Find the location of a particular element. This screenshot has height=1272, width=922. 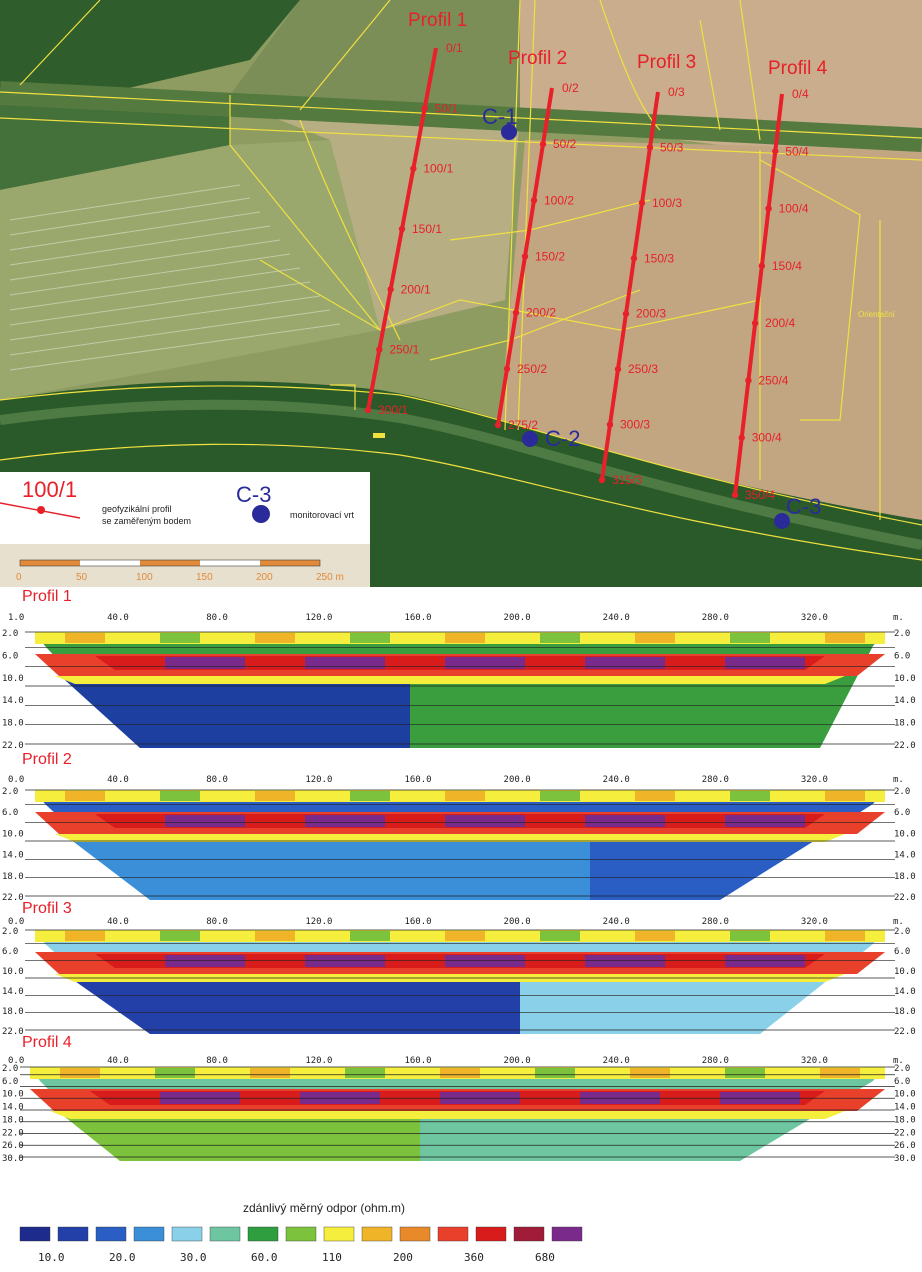

x-tick-label: 160.0 is located at coordinates (417, 1061).